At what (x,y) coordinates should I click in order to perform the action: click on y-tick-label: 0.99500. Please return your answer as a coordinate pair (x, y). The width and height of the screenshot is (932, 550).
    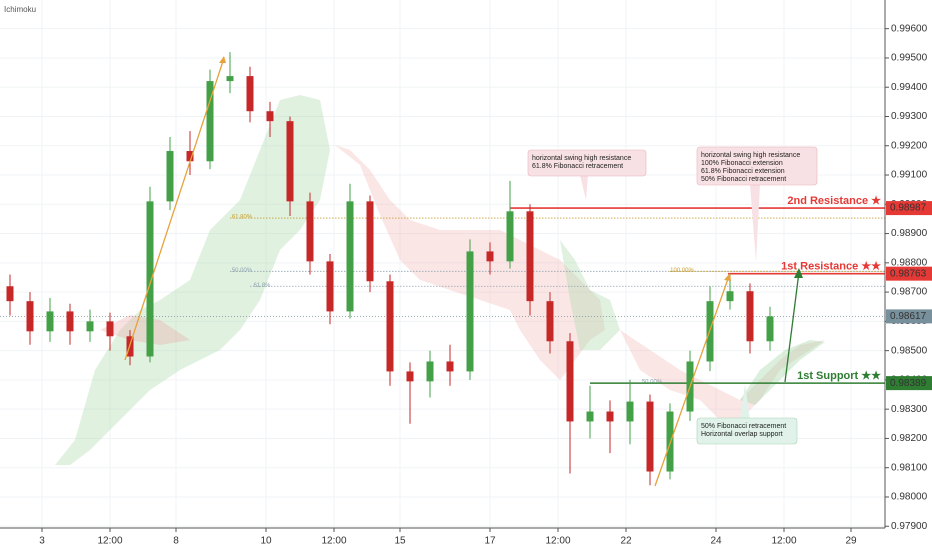
    Looking at the image, I should click on (909, 58).